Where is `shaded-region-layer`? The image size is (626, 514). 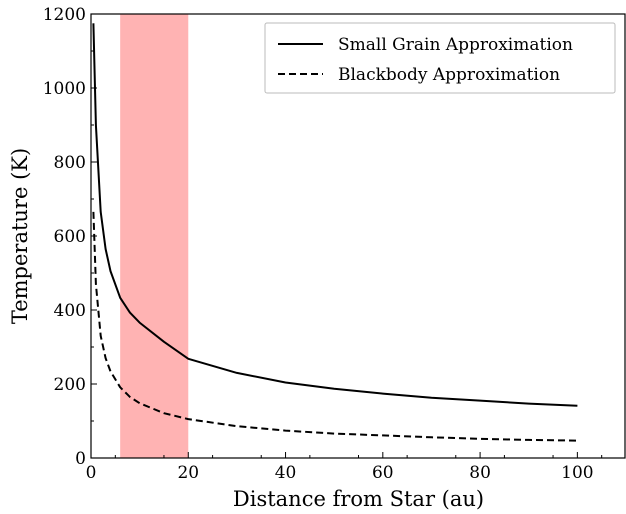 shaded-region-layer is located at coordinates (154, 236).